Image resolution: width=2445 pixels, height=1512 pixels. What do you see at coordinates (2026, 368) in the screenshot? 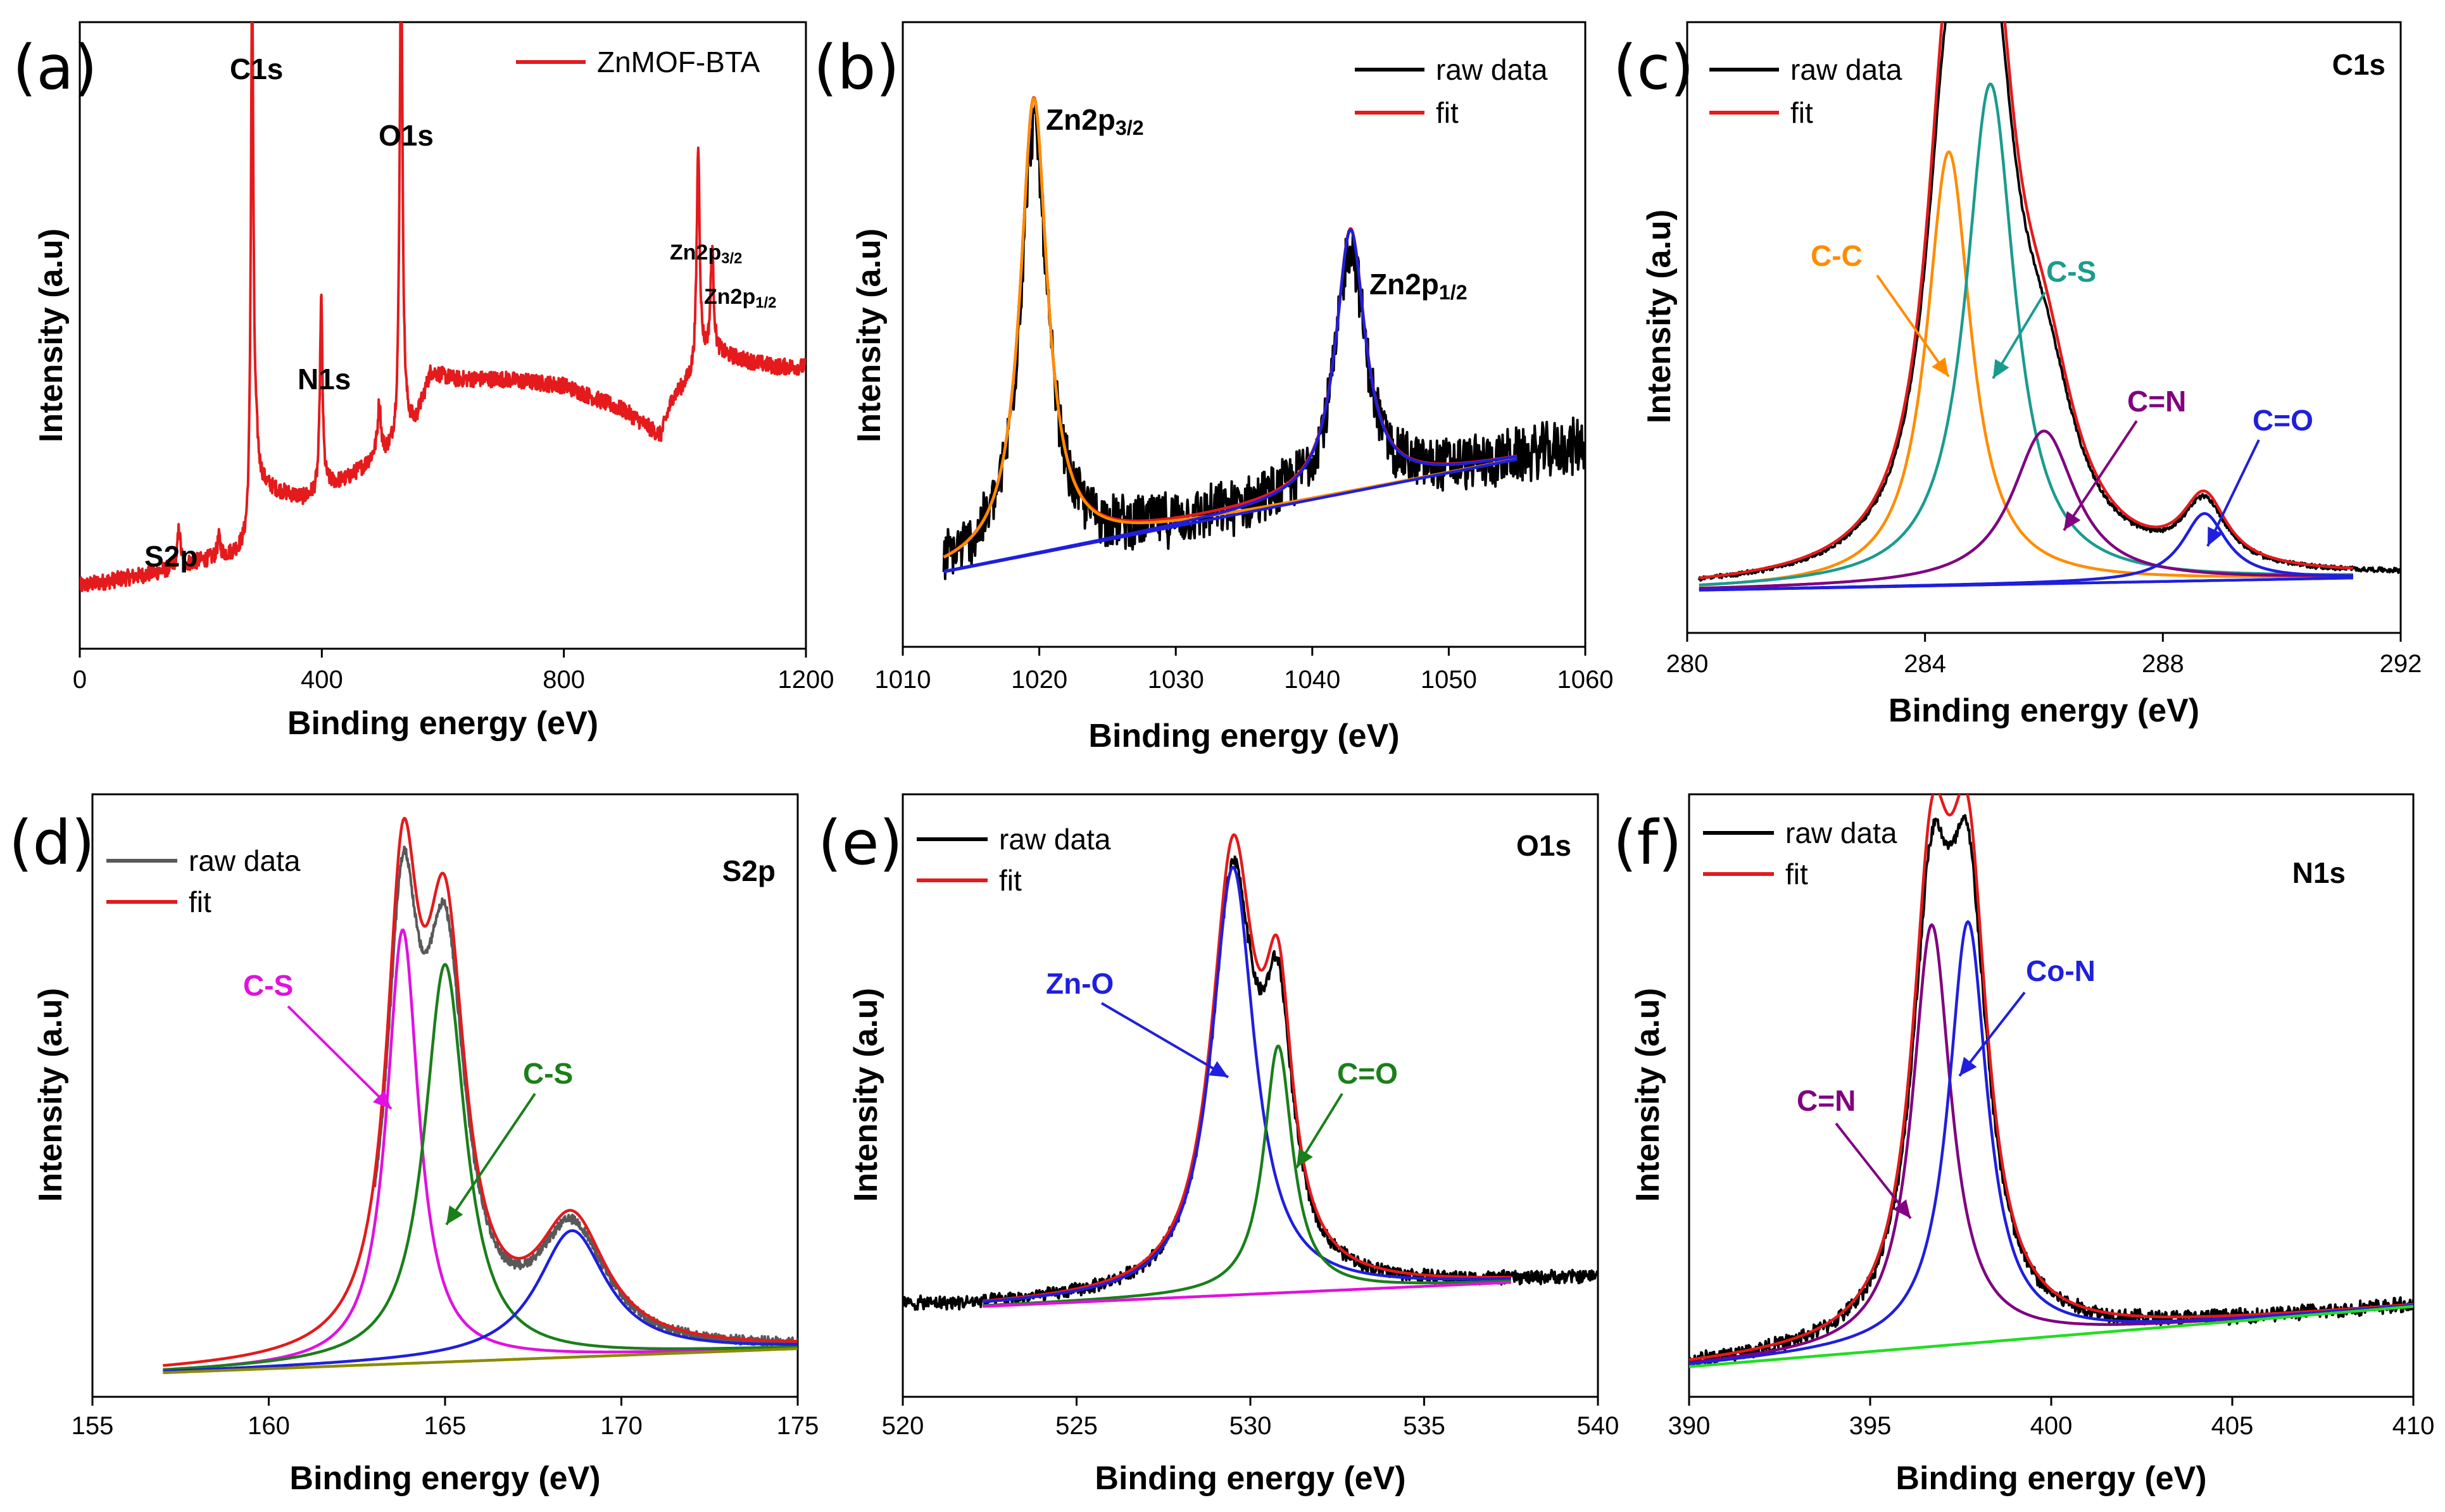
I see `series-c-c-line` at bounding box center [2026, 368].